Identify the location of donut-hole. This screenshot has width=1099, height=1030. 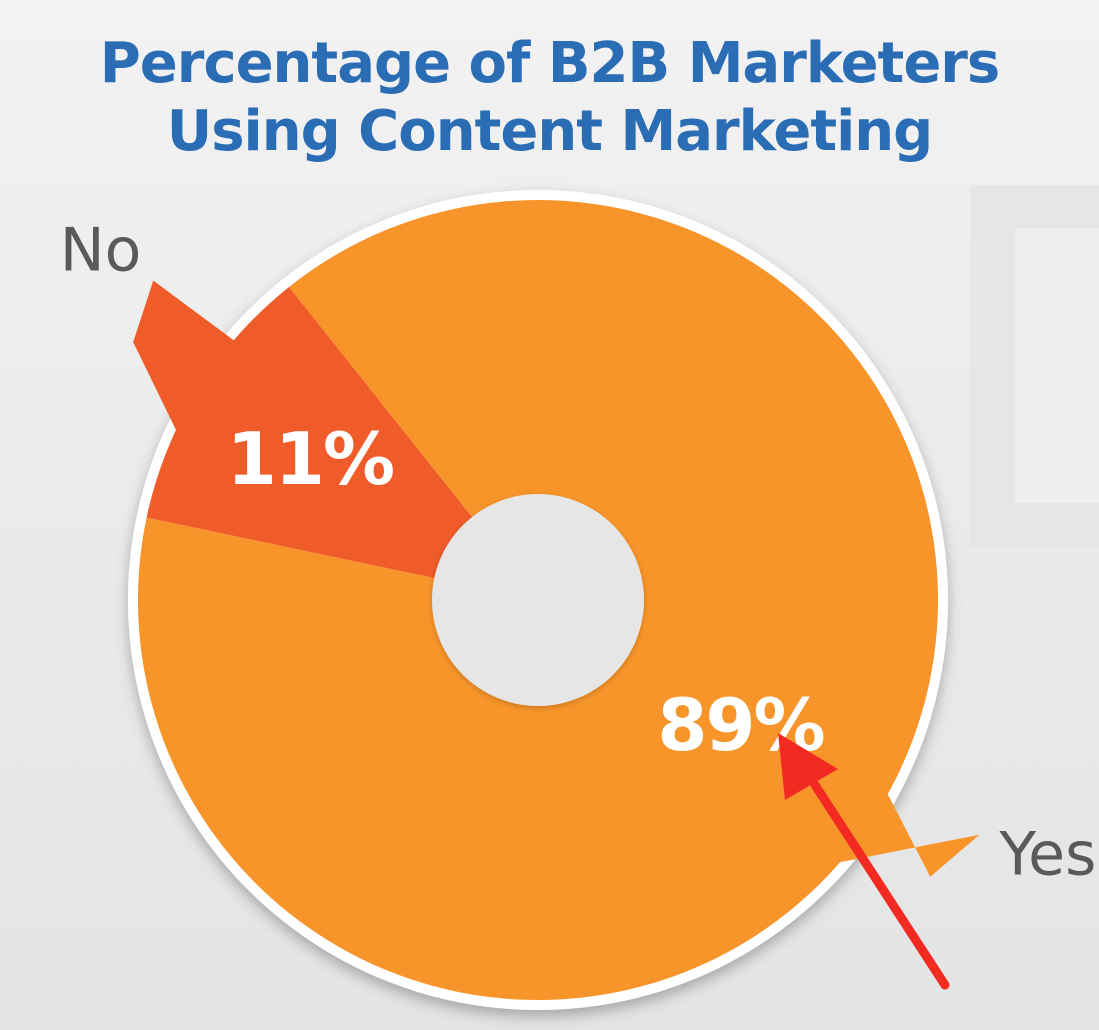
(538, 600).